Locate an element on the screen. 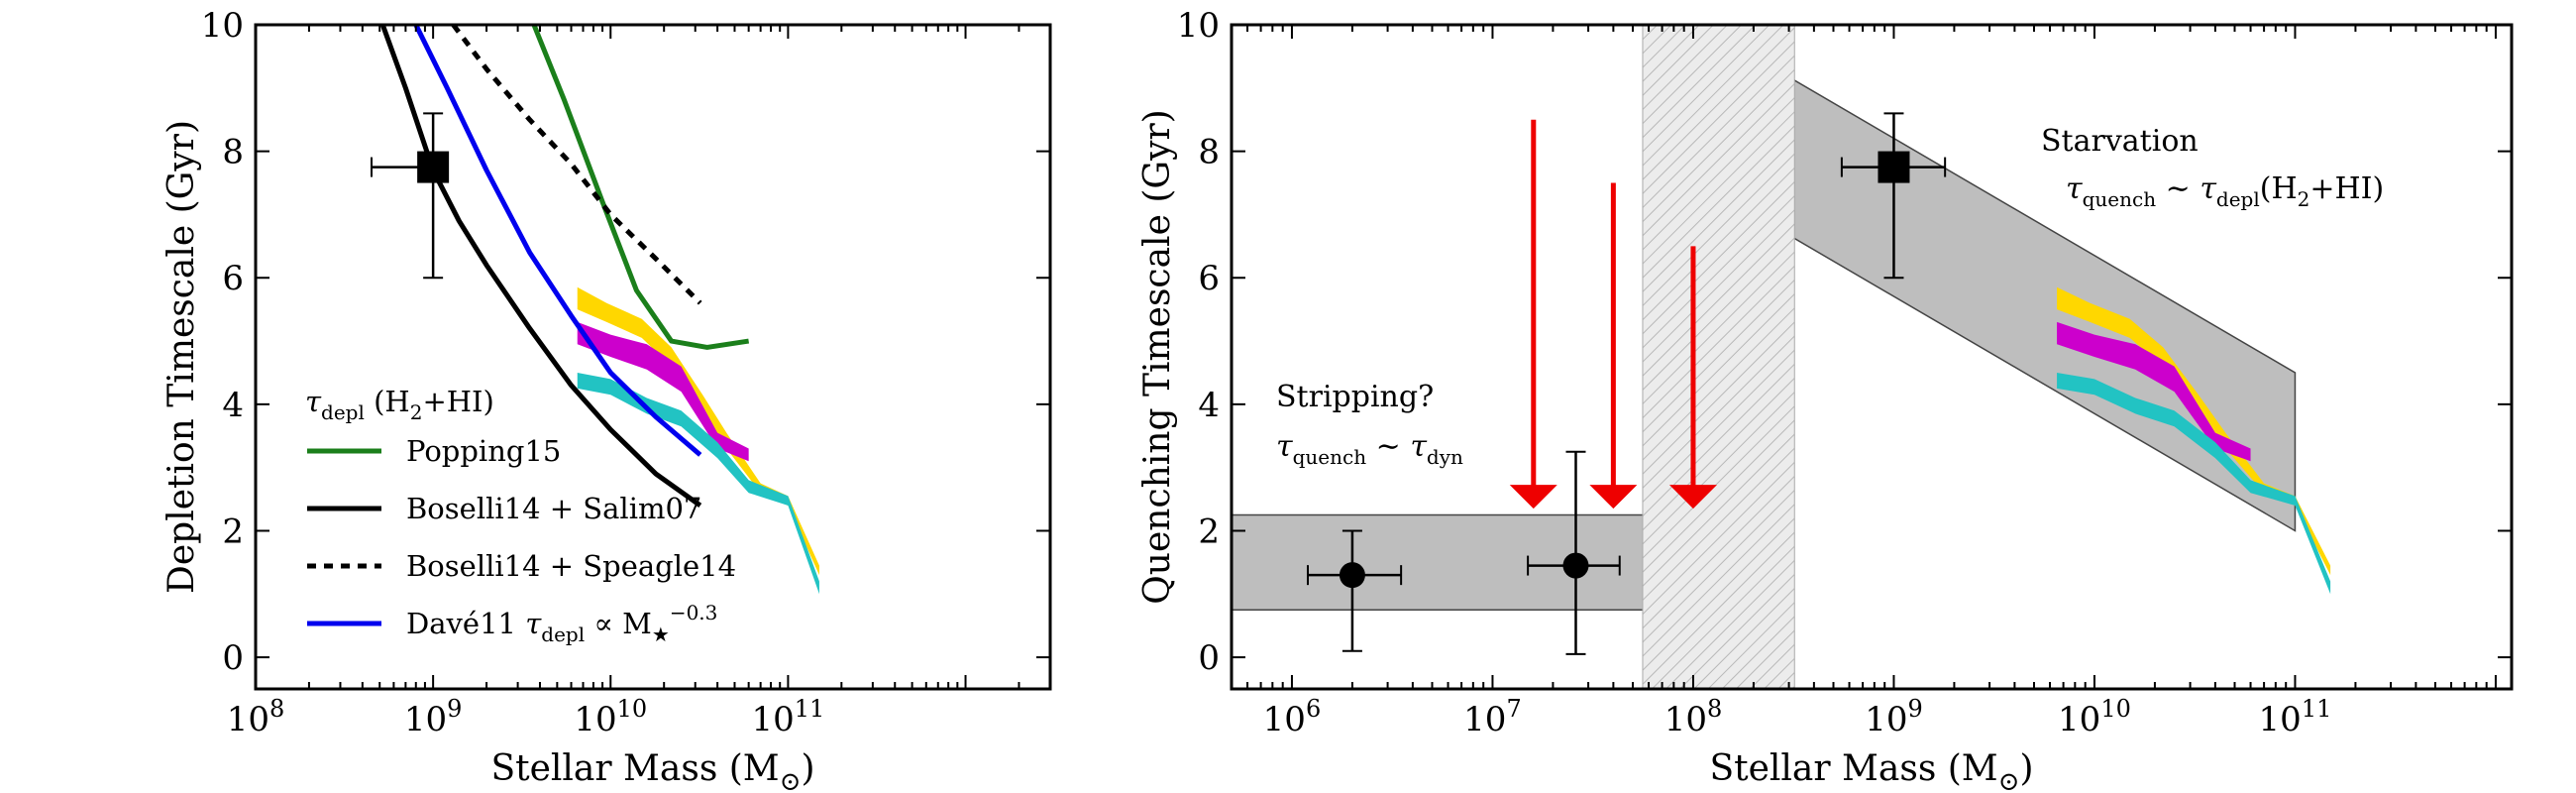 This screenshot has height=793, width=2576. starvation-box is located at coordinates (2025, 293).